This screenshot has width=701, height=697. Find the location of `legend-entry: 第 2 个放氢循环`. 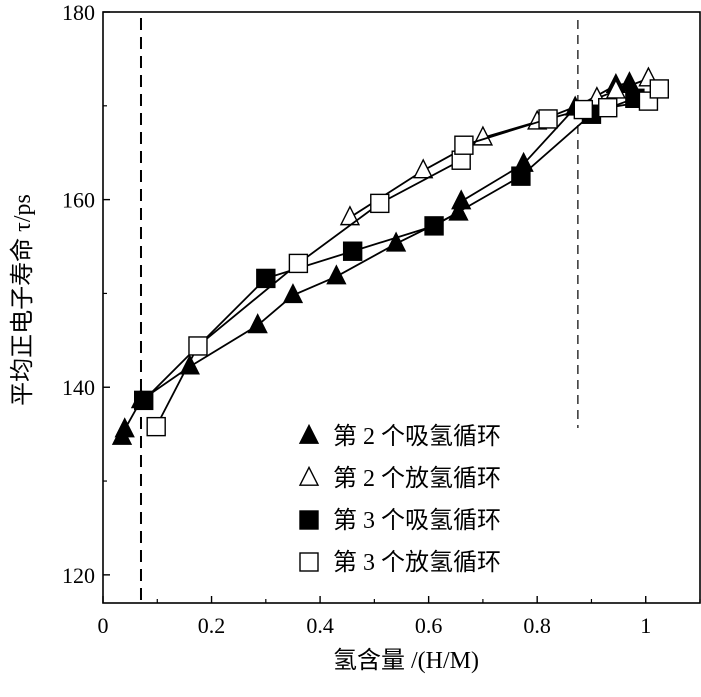

legend-entry: 第 2 个放氢循环 is located at coordinates (399, 478).